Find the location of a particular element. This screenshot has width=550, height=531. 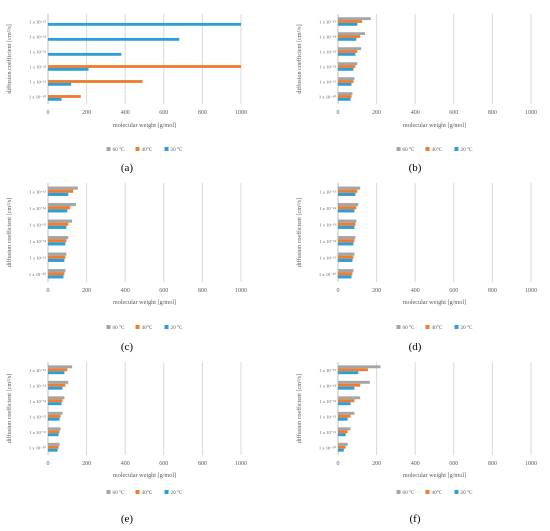

x-axis-title: molecular weight [g/mol] is located at coordinates (144, 475).